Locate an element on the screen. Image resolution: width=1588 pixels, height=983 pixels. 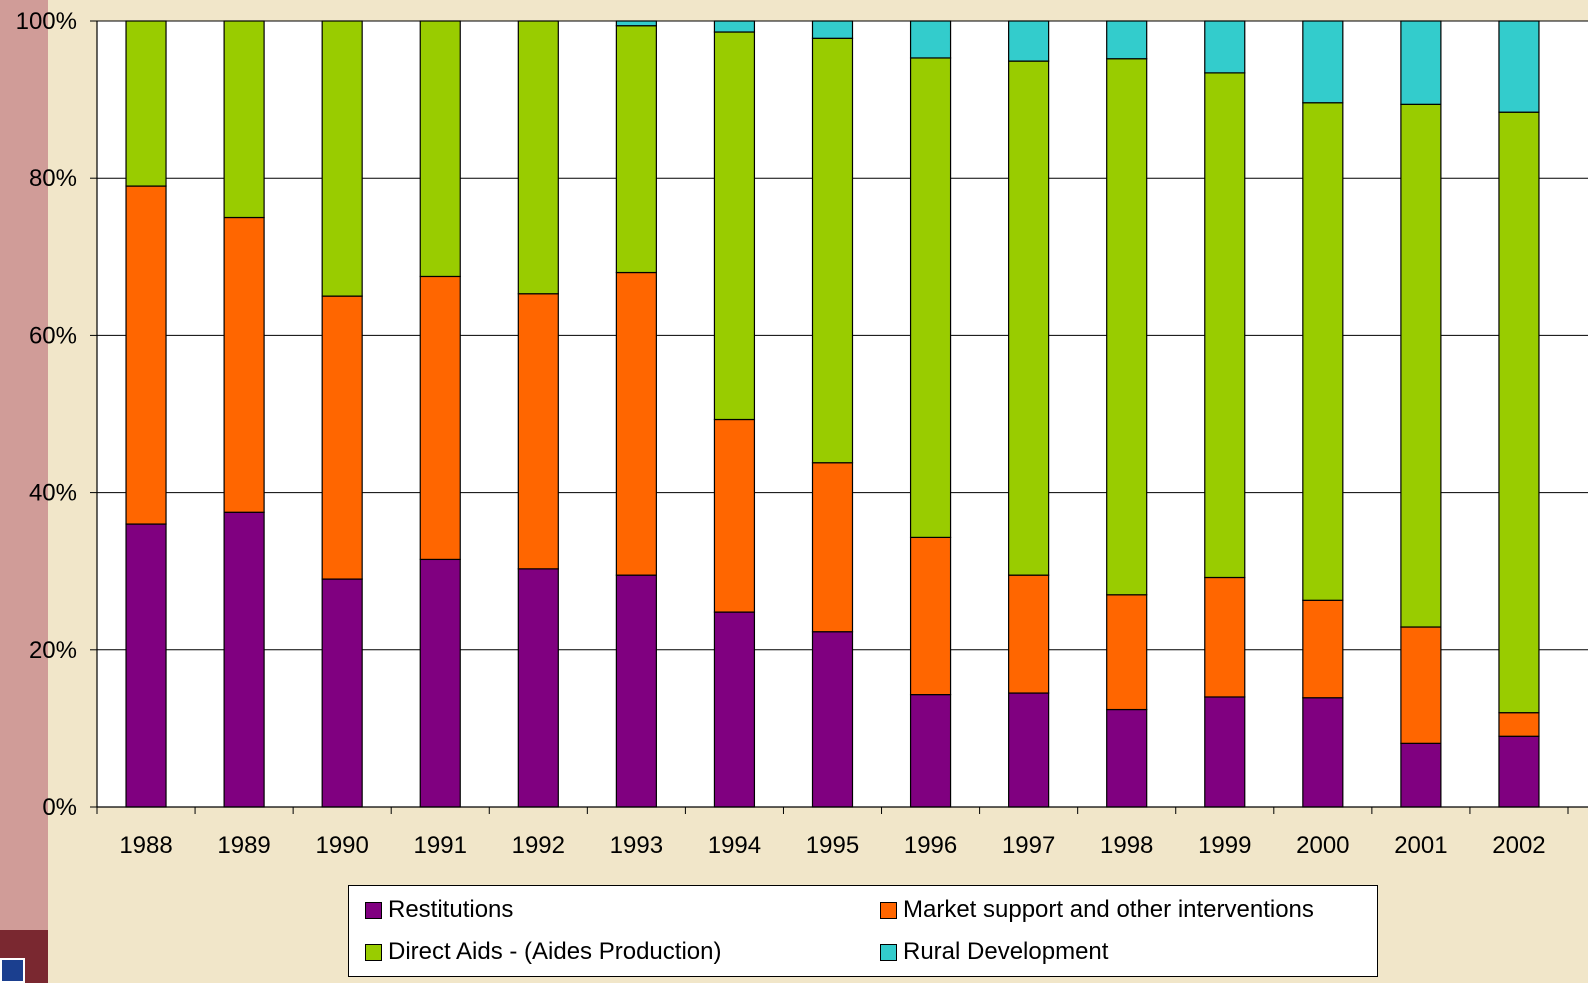
logo-icon is located at coordinates (12, 970).